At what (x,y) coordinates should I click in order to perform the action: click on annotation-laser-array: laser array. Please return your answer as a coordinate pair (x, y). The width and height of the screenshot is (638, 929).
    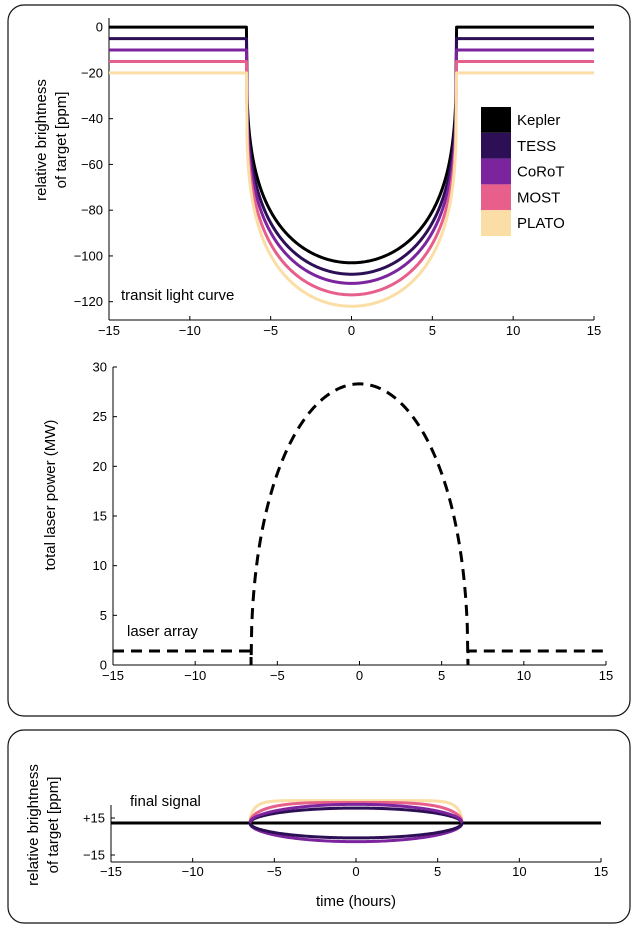
    Looking at the image, I should click on (162, 631).